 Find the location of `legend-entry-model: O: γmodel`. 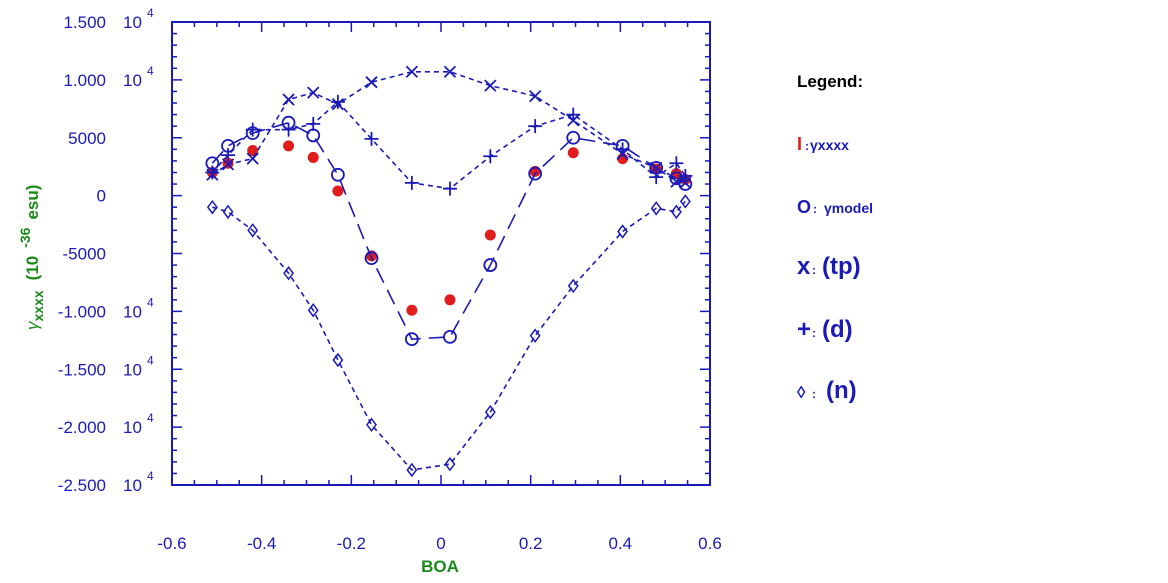

legend-entry-model: O: γmodel is located at coordinates (835, 207).